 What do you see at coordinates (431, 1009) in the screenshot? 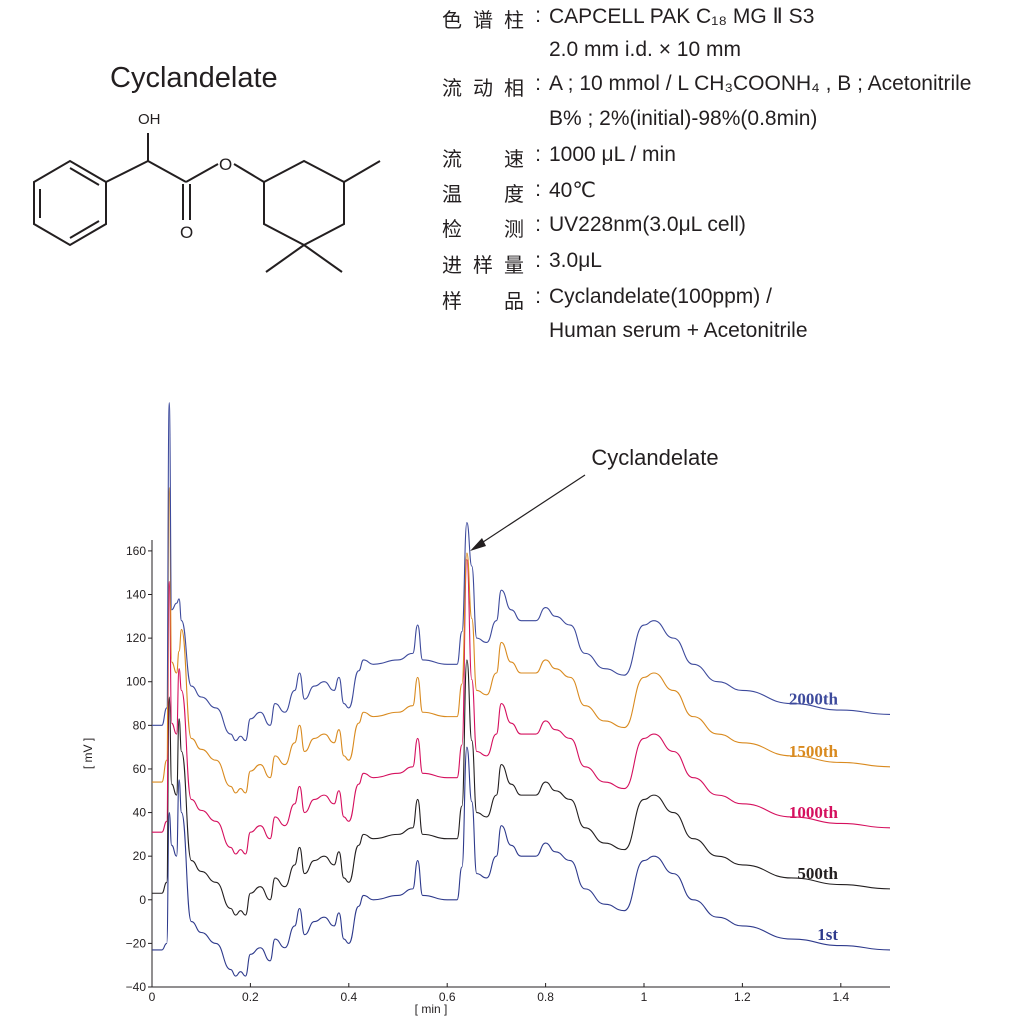
I see `x-axis-title: [ min ]` at bounding box center [431, 1009].